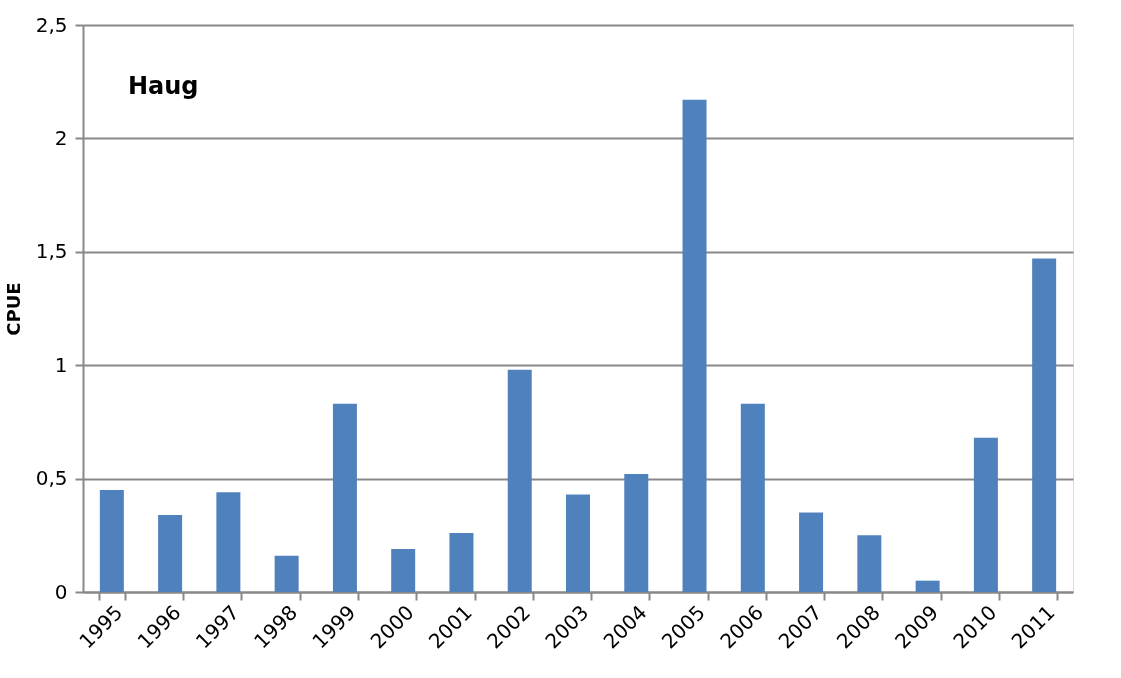  I want to click on y-axis-title: CPUE, so click(13, 309).